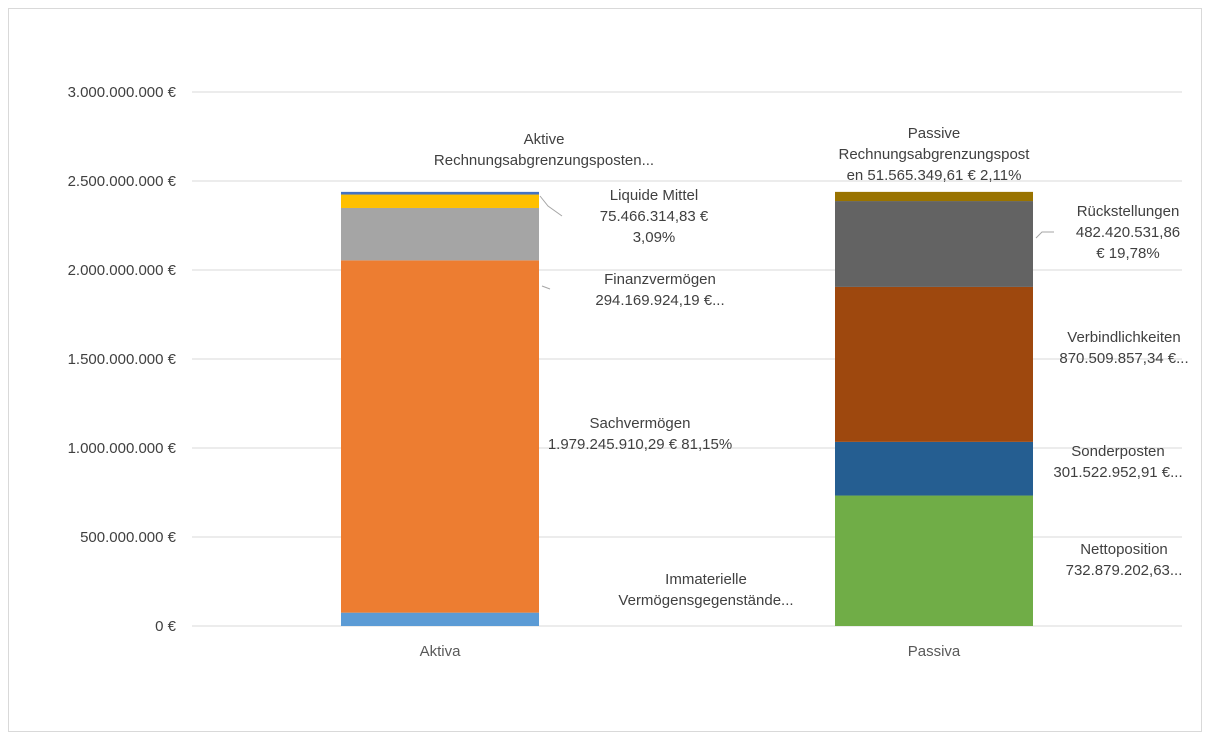 The image size is (1206, 736). Describe the element at coordinates (1128, 232) in the screenshot. I see `data-label-rueckstellungen: Rückstellungen 482.420.531,86 € 19,78%` at that location.